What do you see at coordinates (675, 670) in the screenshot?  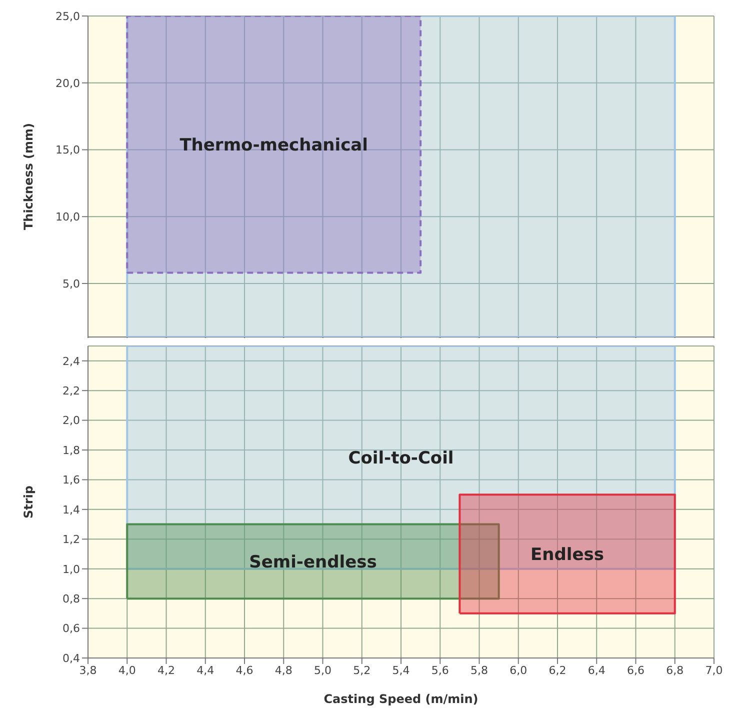 I see `x-tick-label: 6,8` at bounding box center [675, 670].